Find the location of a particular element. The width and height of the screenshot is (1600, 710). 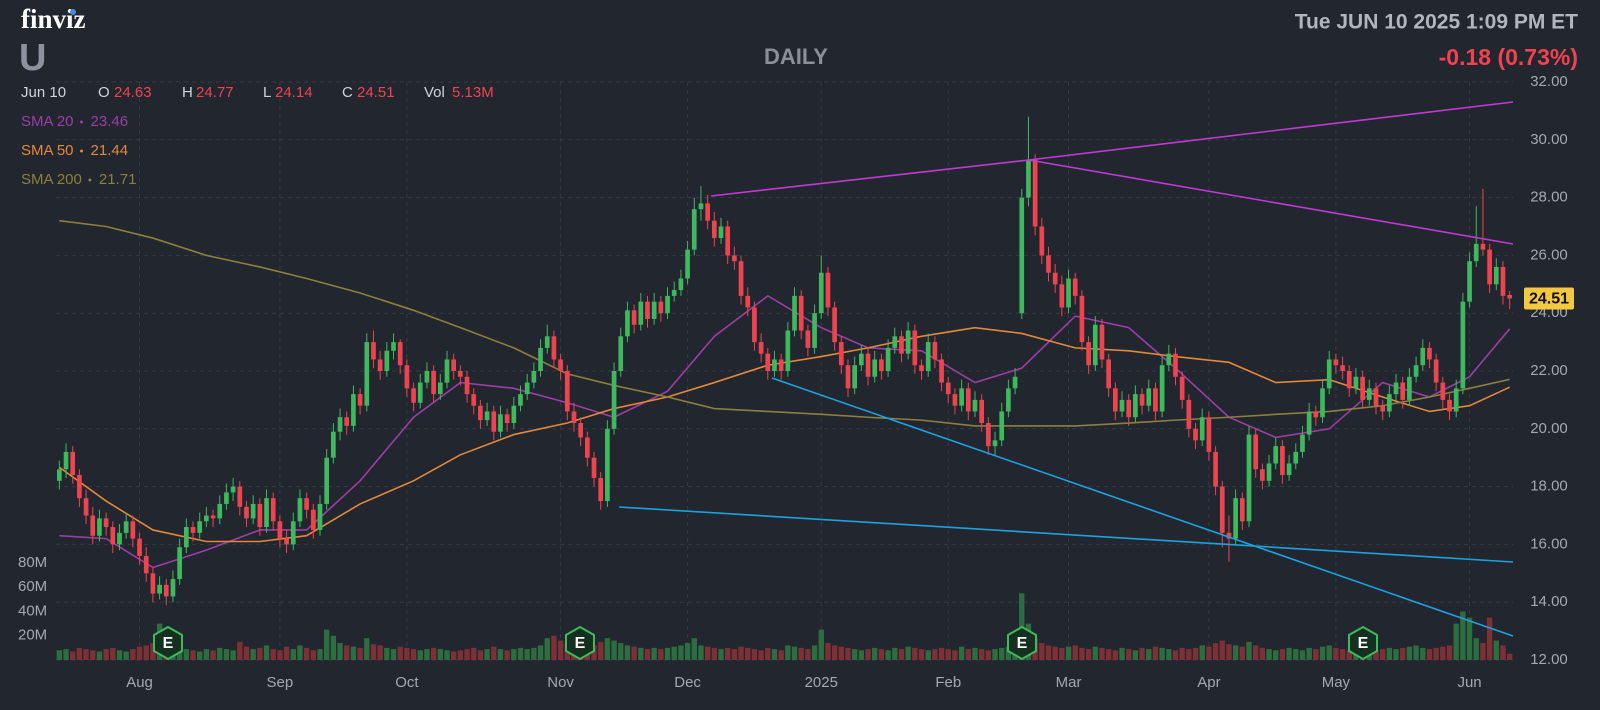

legend-value: 5.13M is located at coordinates (473, 92).